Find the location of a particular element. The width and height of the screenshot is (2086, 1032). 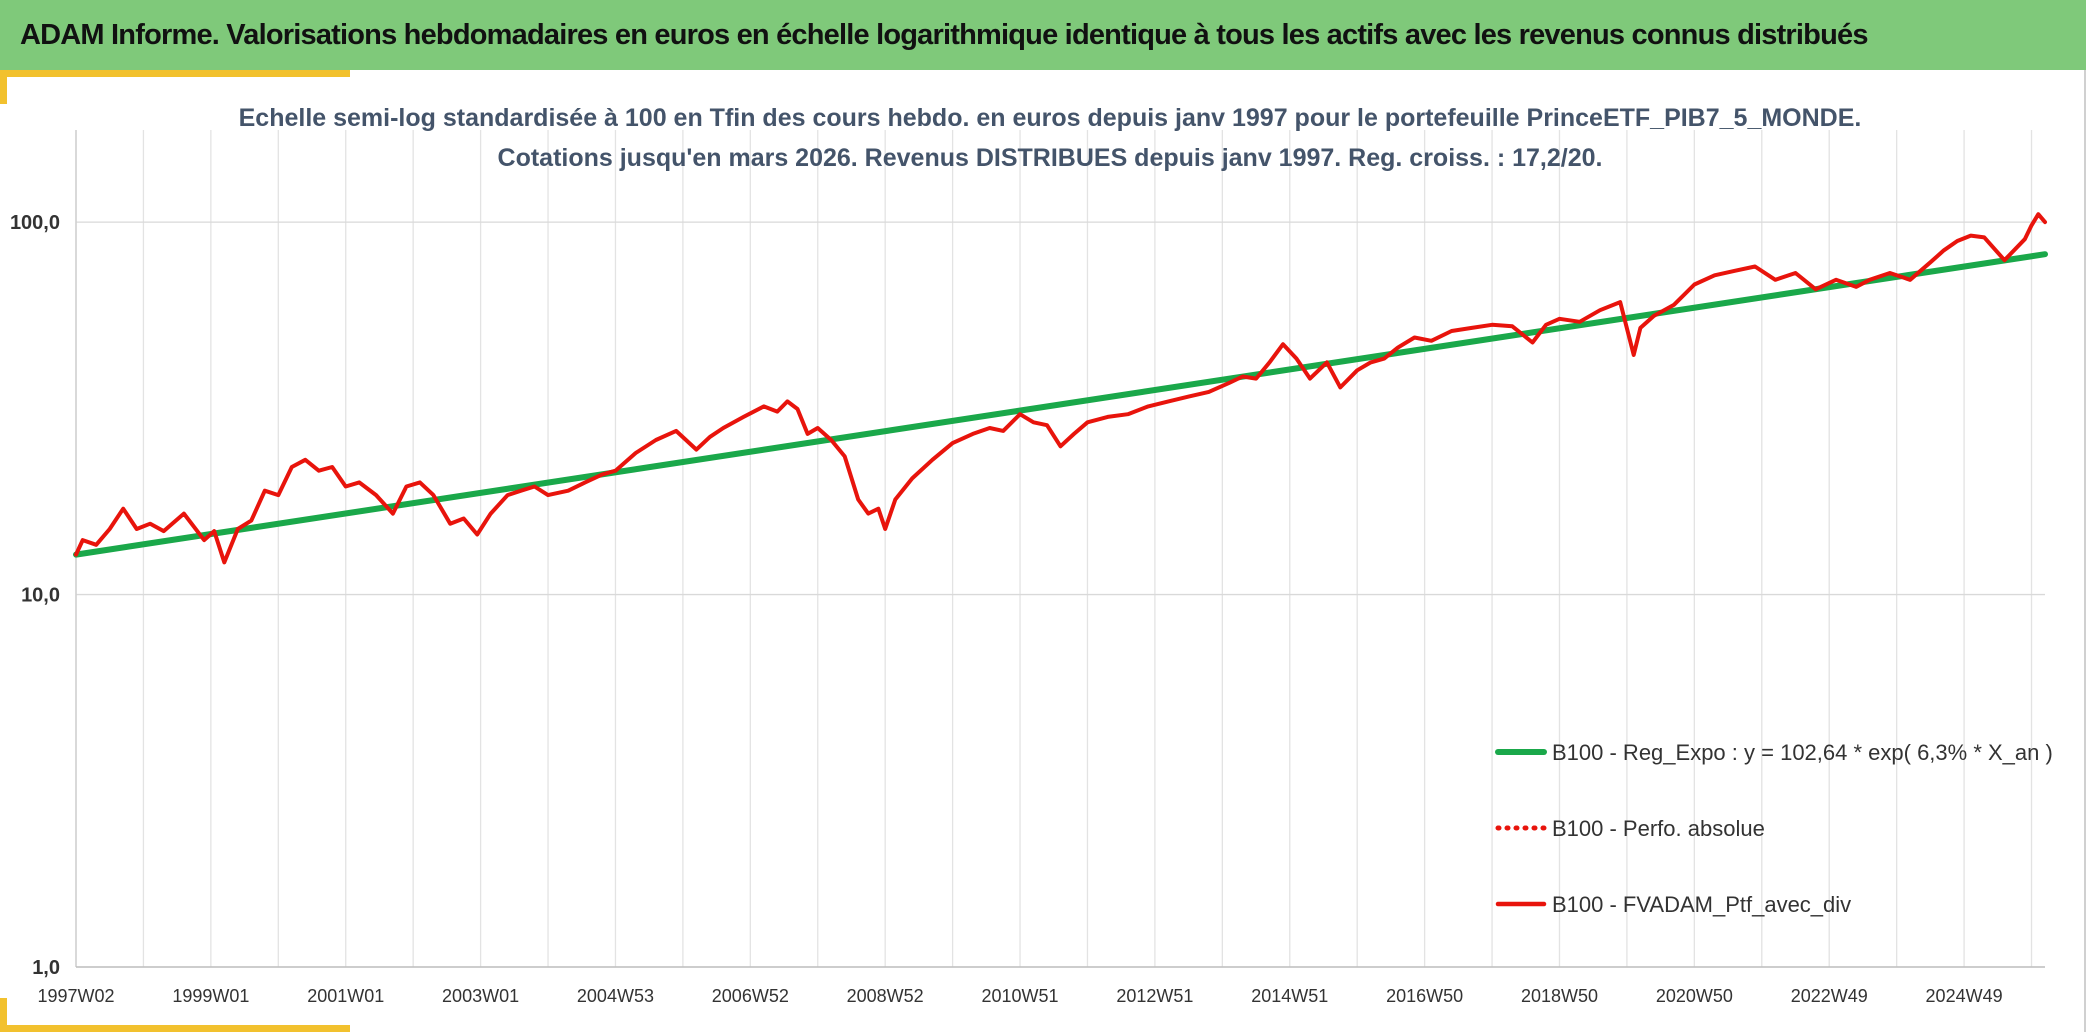

x-tick-label: 2001W01 is located at coordinates (345, 996).